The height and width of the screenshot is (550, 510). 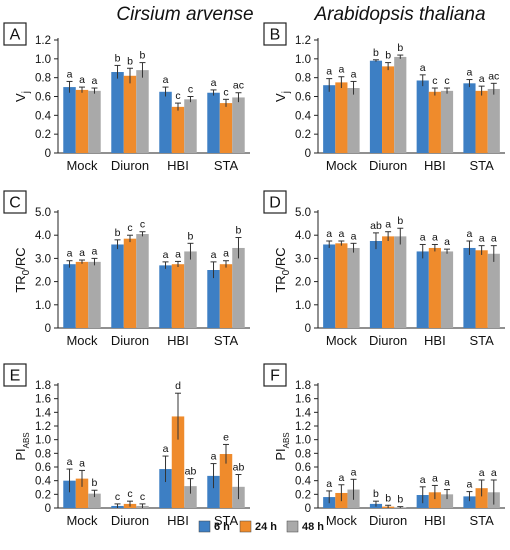 What do you see at coordinates (43, 413) in the screenshot?
I see `y-tick-label: 1.4` at bounding box center [43, 413].